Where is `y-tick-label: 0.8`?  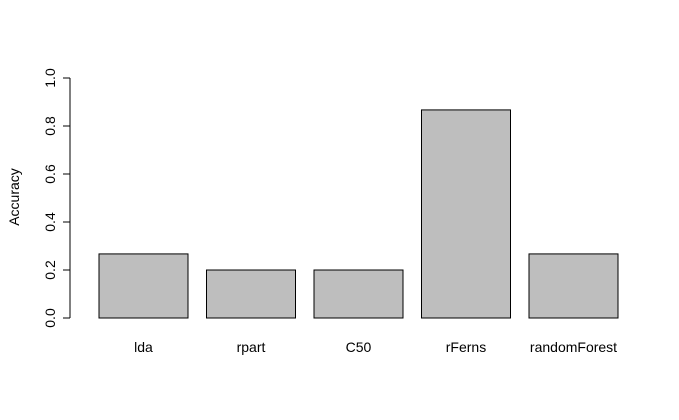
y-tick-label: 0.8 is located at coordinates (50, 126).